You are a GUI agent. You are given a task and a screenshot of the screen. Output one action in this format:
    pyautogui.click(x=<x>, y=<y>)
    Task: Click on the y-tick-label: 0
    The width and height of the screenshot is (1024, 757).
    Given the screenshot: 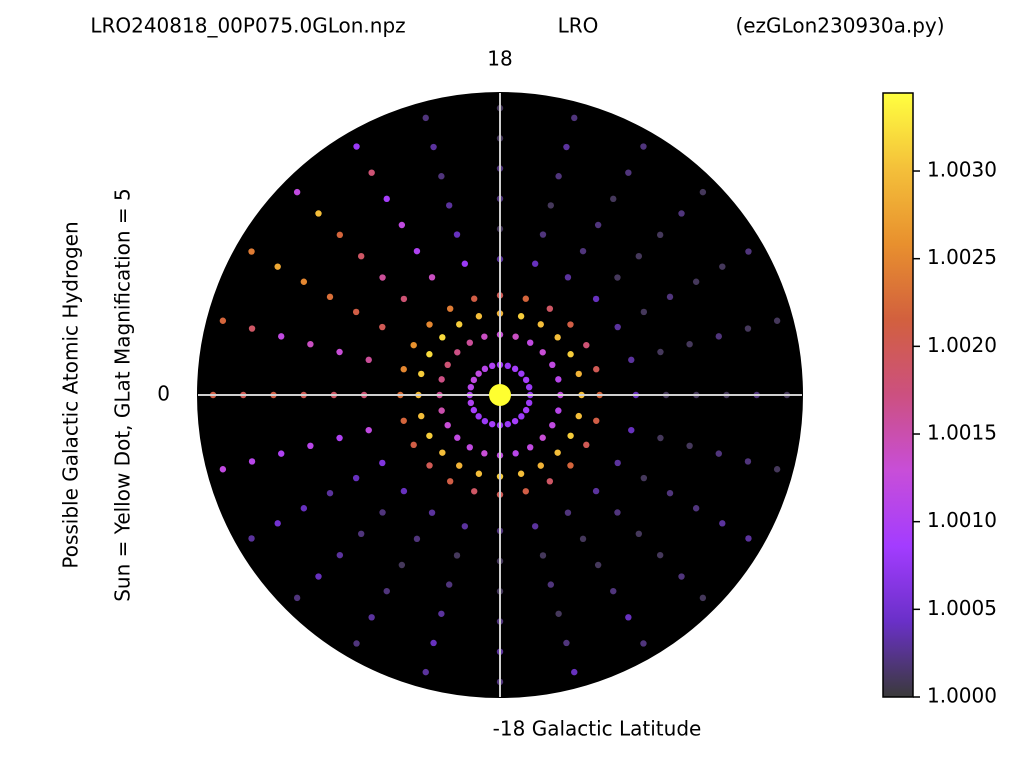 What is the action you would take?
    pyautogui.click(x=163, y=394)
    